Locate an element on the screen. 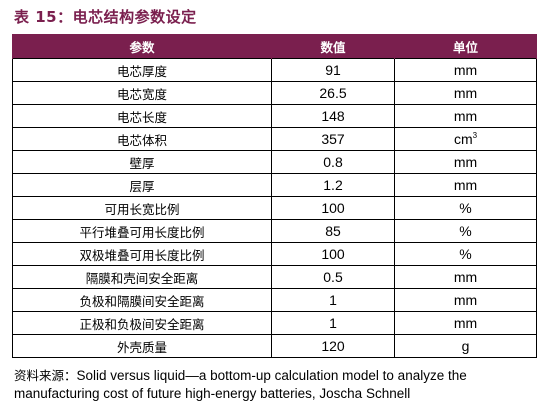 This screenshot has height=418, width=550. value-text: 1.2 is located at coordinates (333, 185).